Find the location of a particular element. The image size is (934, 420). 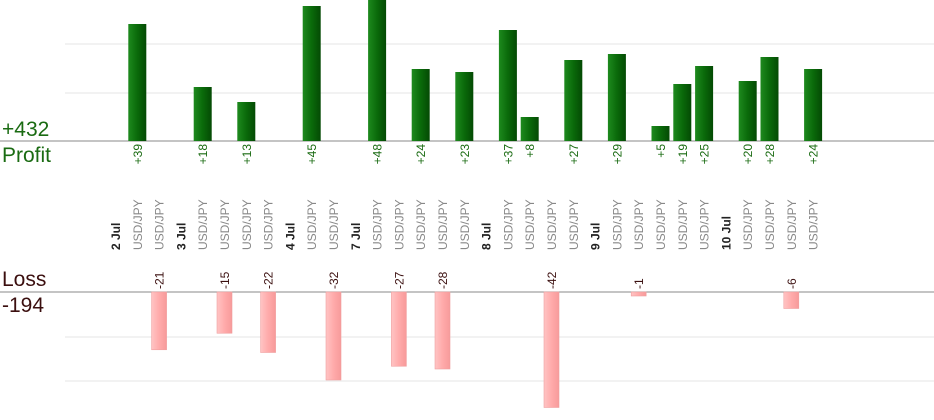

loss-value-label: -32 is located at coordinates (334, 280).